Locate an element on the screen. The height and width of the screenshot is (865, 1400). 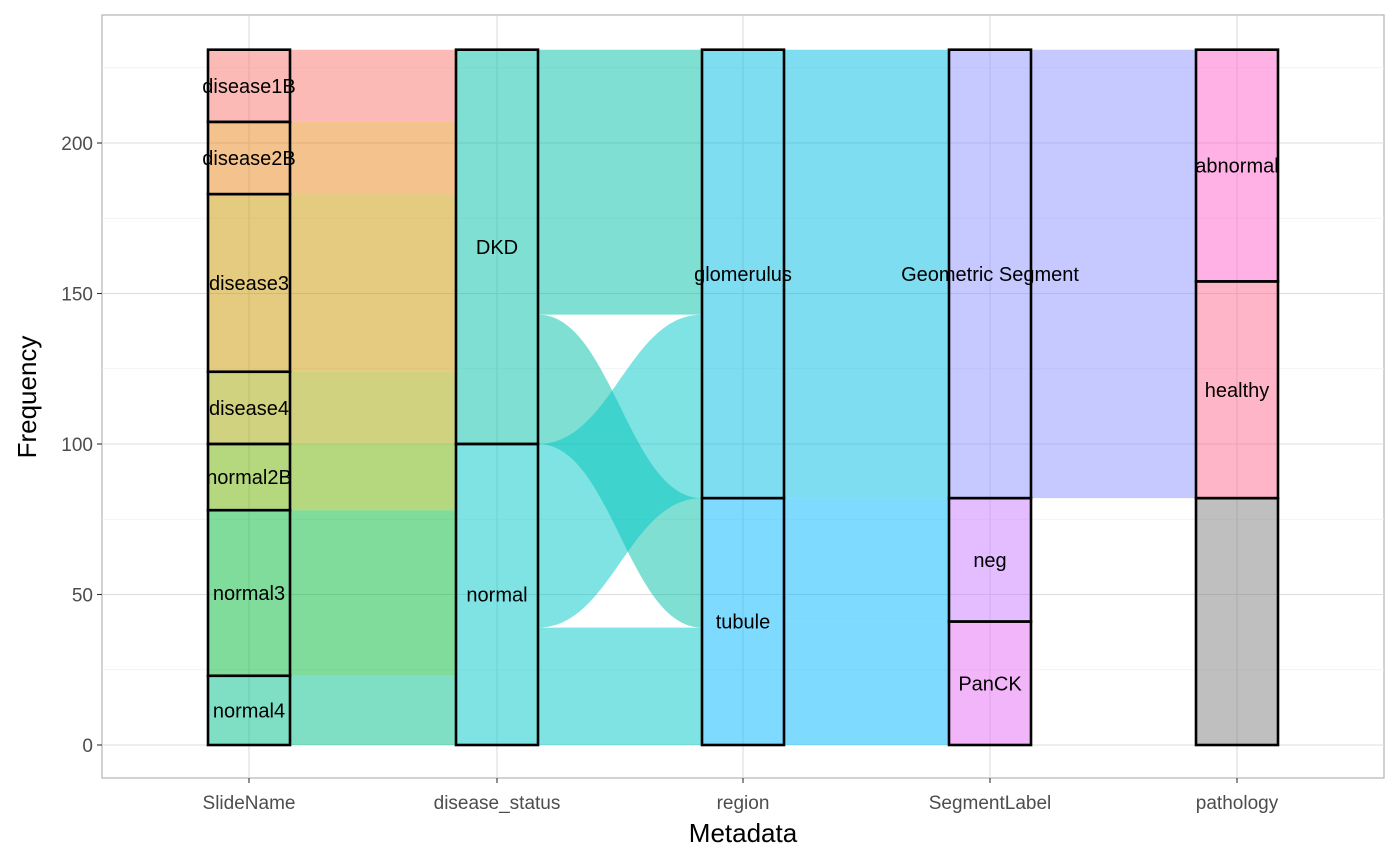
stratum-region-tubule is located at coordinates (743, 621).